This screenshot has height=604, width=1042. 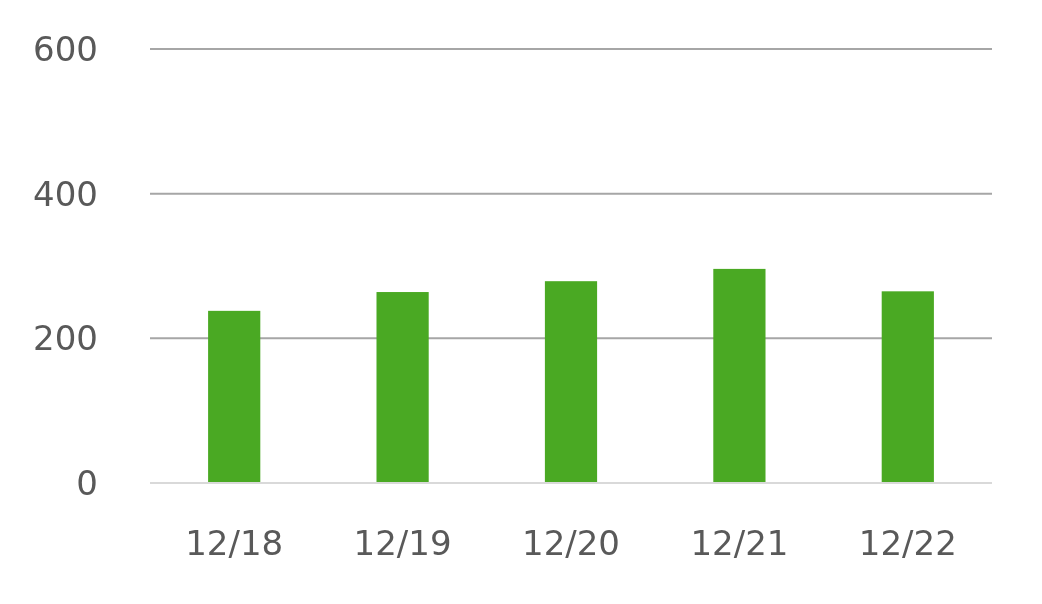 I want to click on x-tick-label: 12/22, so click(x=907, y=543).